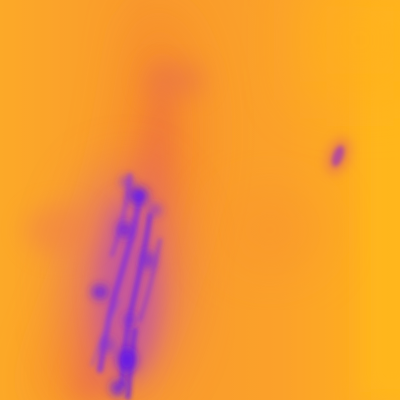  I want to click on upper-wisp, so click(175, 80).